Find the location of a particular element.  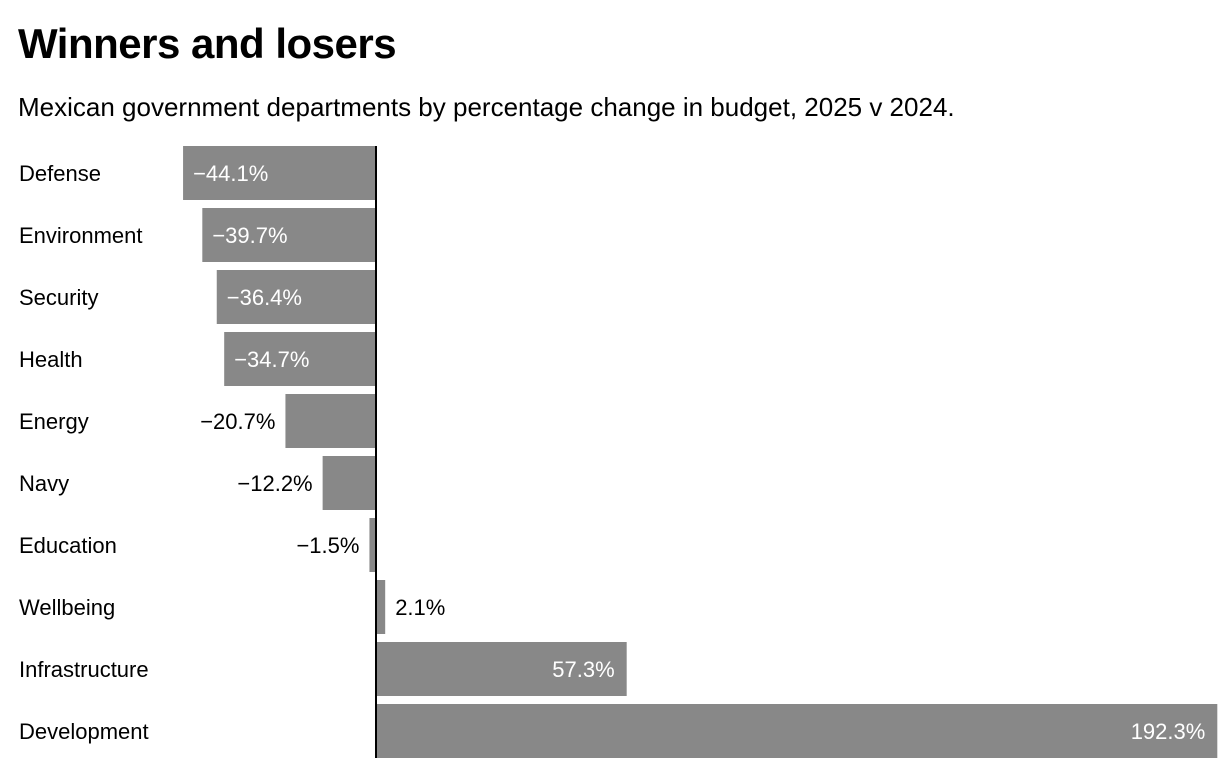

category-label: Development is located at coordinates (84, 731).